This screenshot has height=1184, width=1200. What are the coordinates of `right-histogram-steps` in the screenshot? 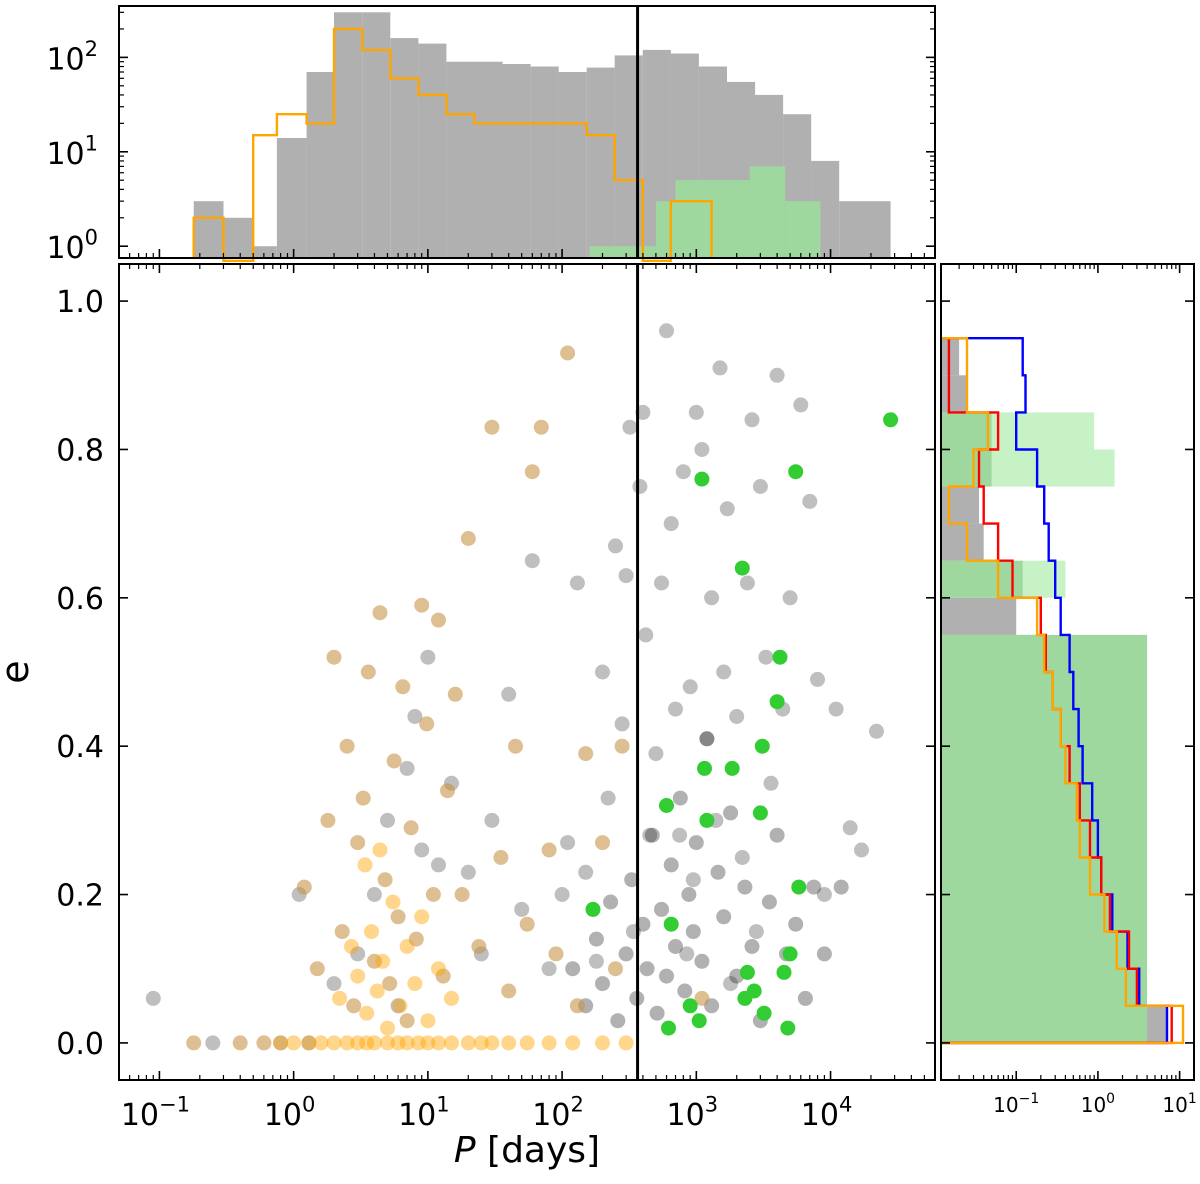 It's located at (1063, 691).